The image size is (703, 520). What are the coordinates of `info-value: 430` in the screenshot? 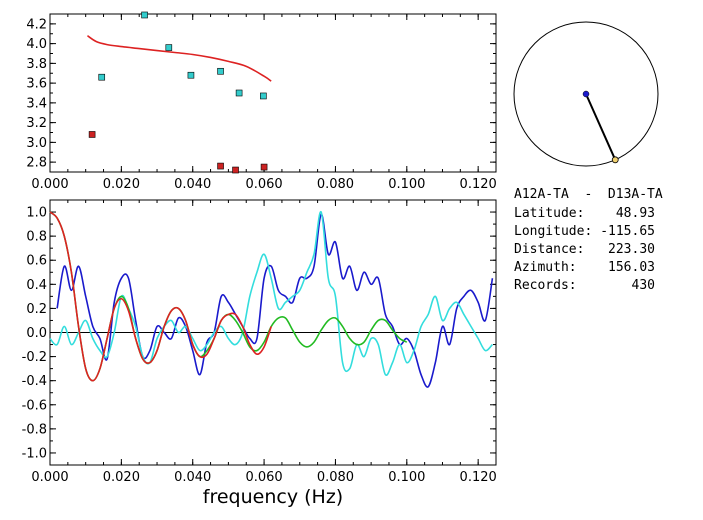 It's located at (643, 285).